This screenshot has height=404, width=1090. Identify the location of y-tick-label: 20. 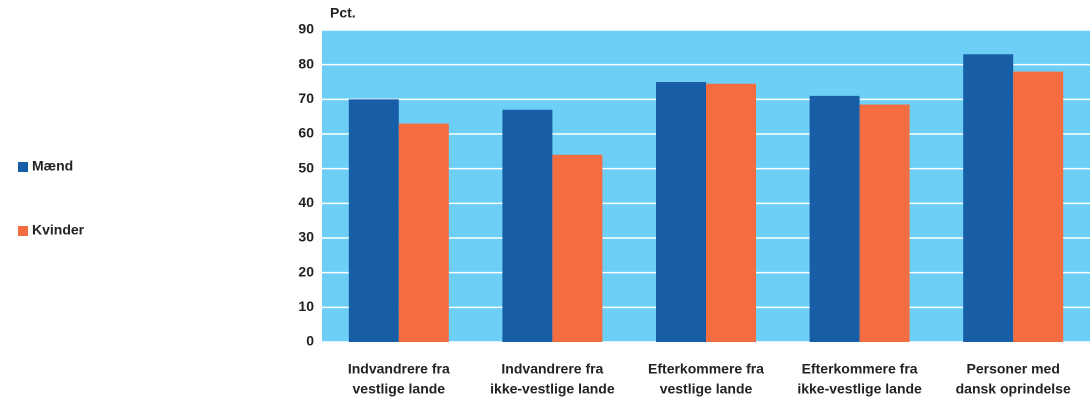
(306, 271).